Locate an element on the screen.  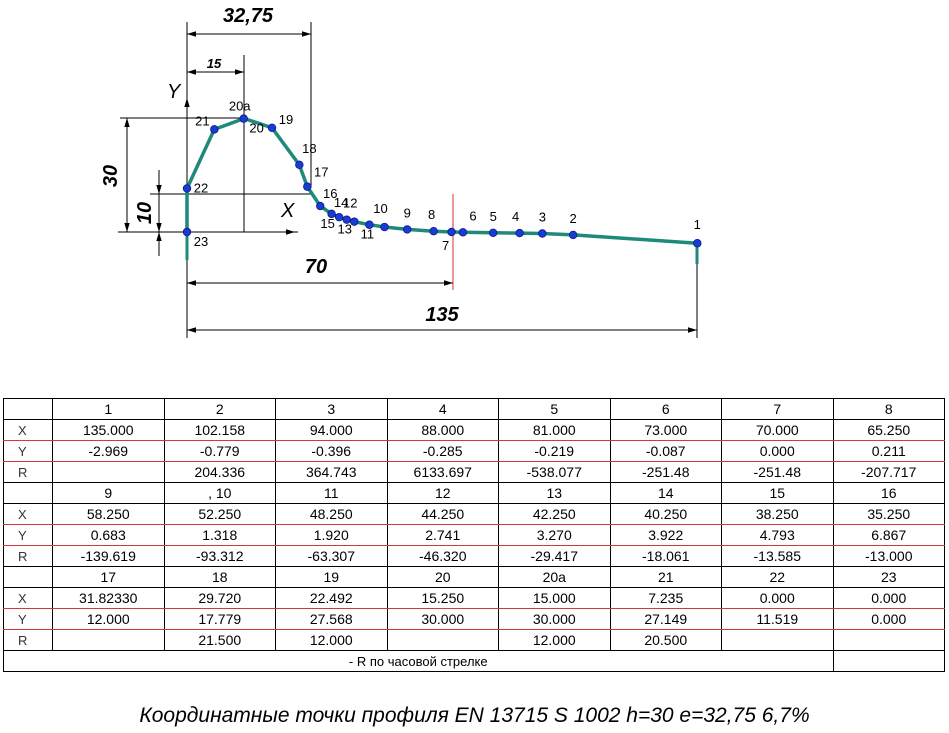
table-cell-y: 12.000 is located at coordinates (108, 619).